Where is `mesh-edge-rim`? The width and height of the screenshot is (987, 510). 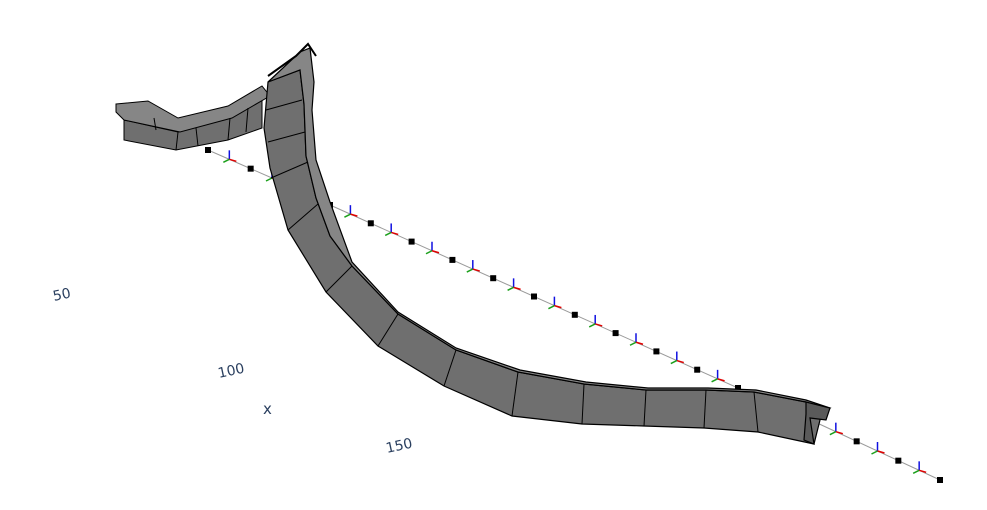
mesh-edge-rim is located at coordinates (292, 59).